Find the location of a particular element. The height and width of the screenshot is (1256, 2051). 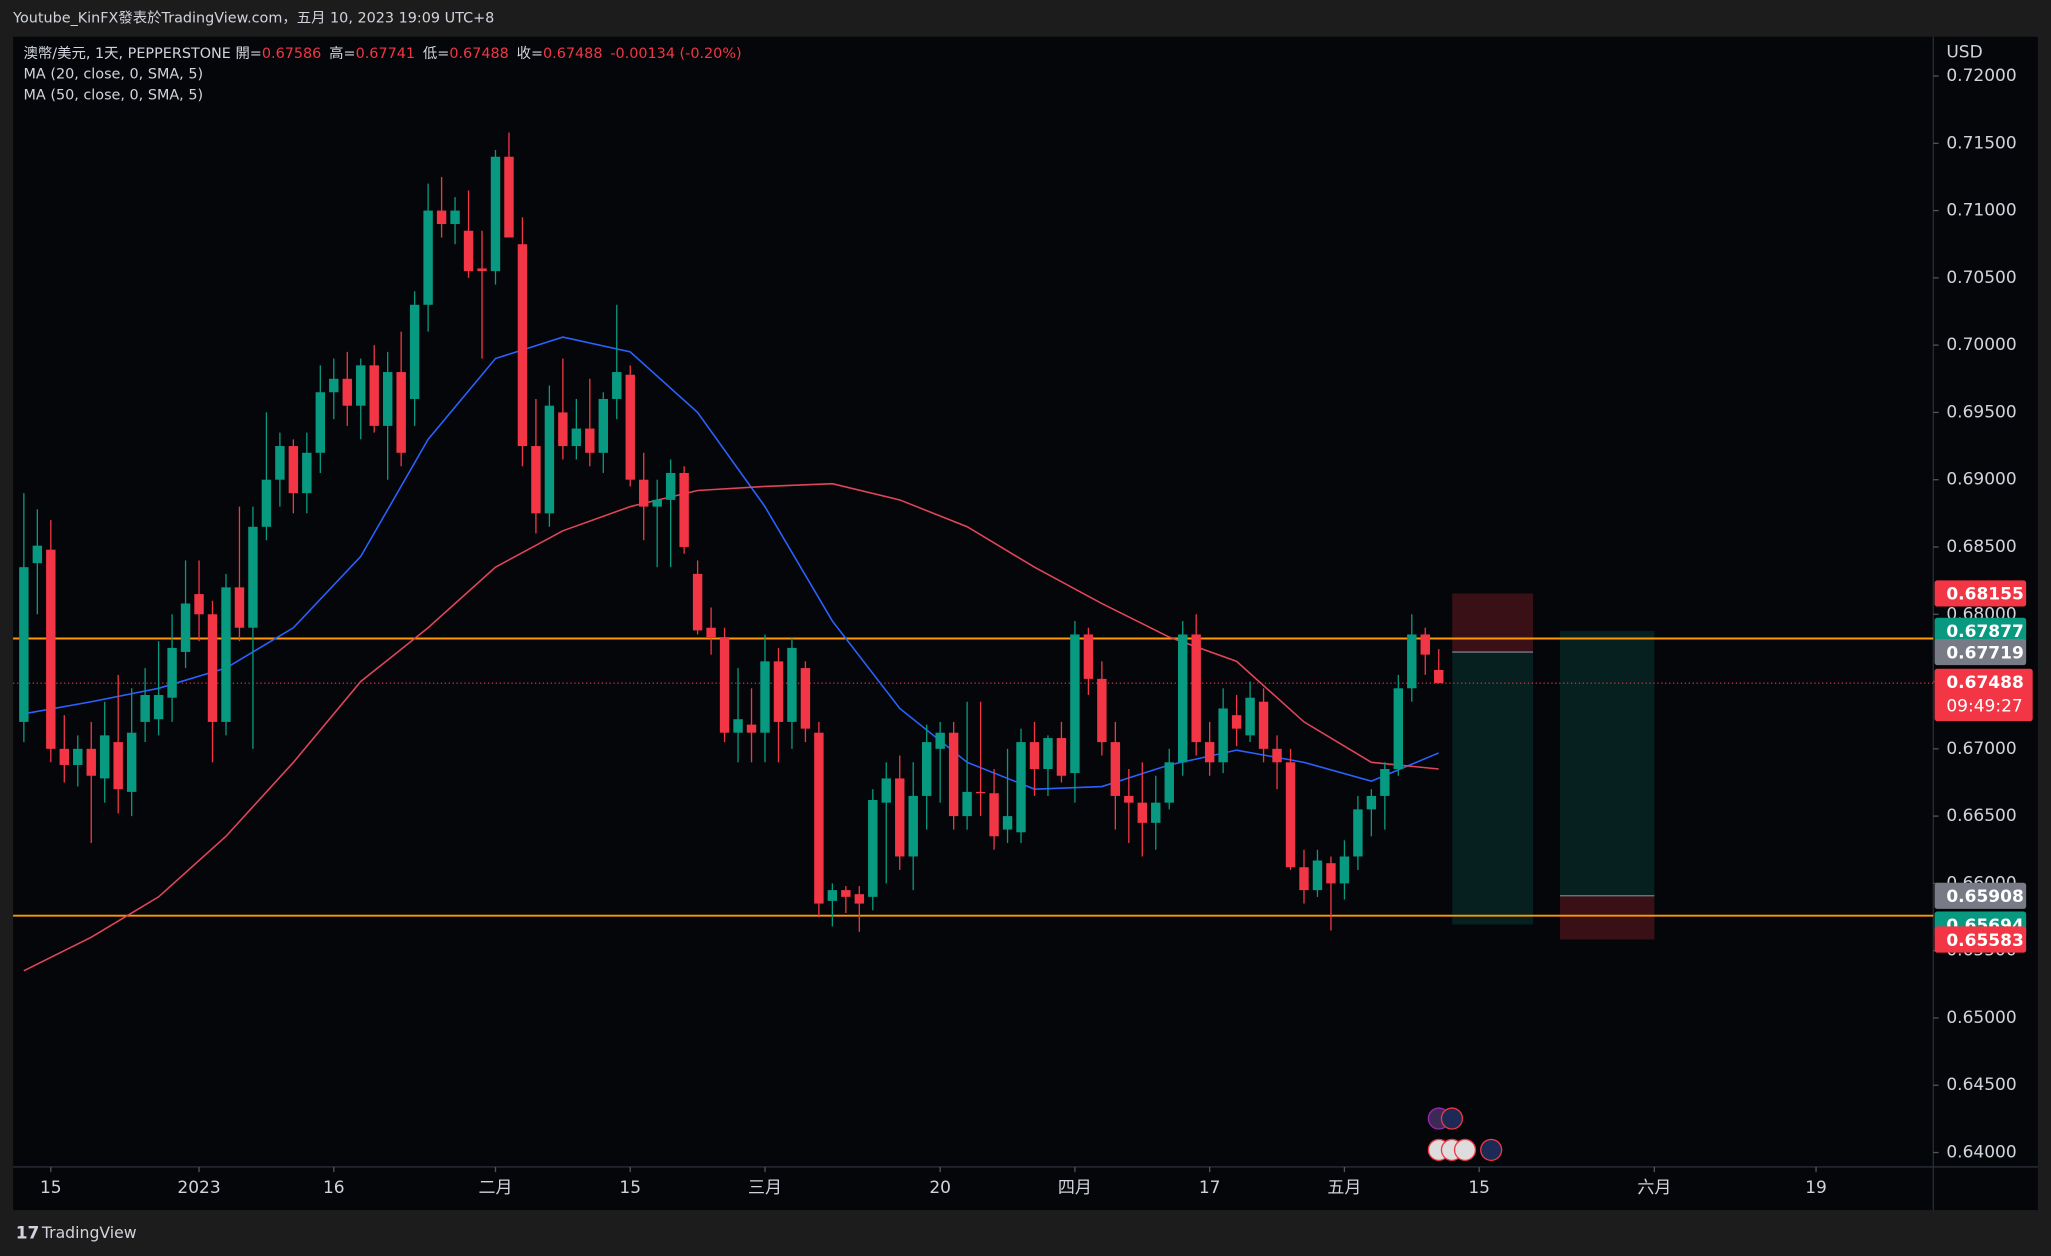

price-label: 0.65583 is located at coordinates (1984, 941).